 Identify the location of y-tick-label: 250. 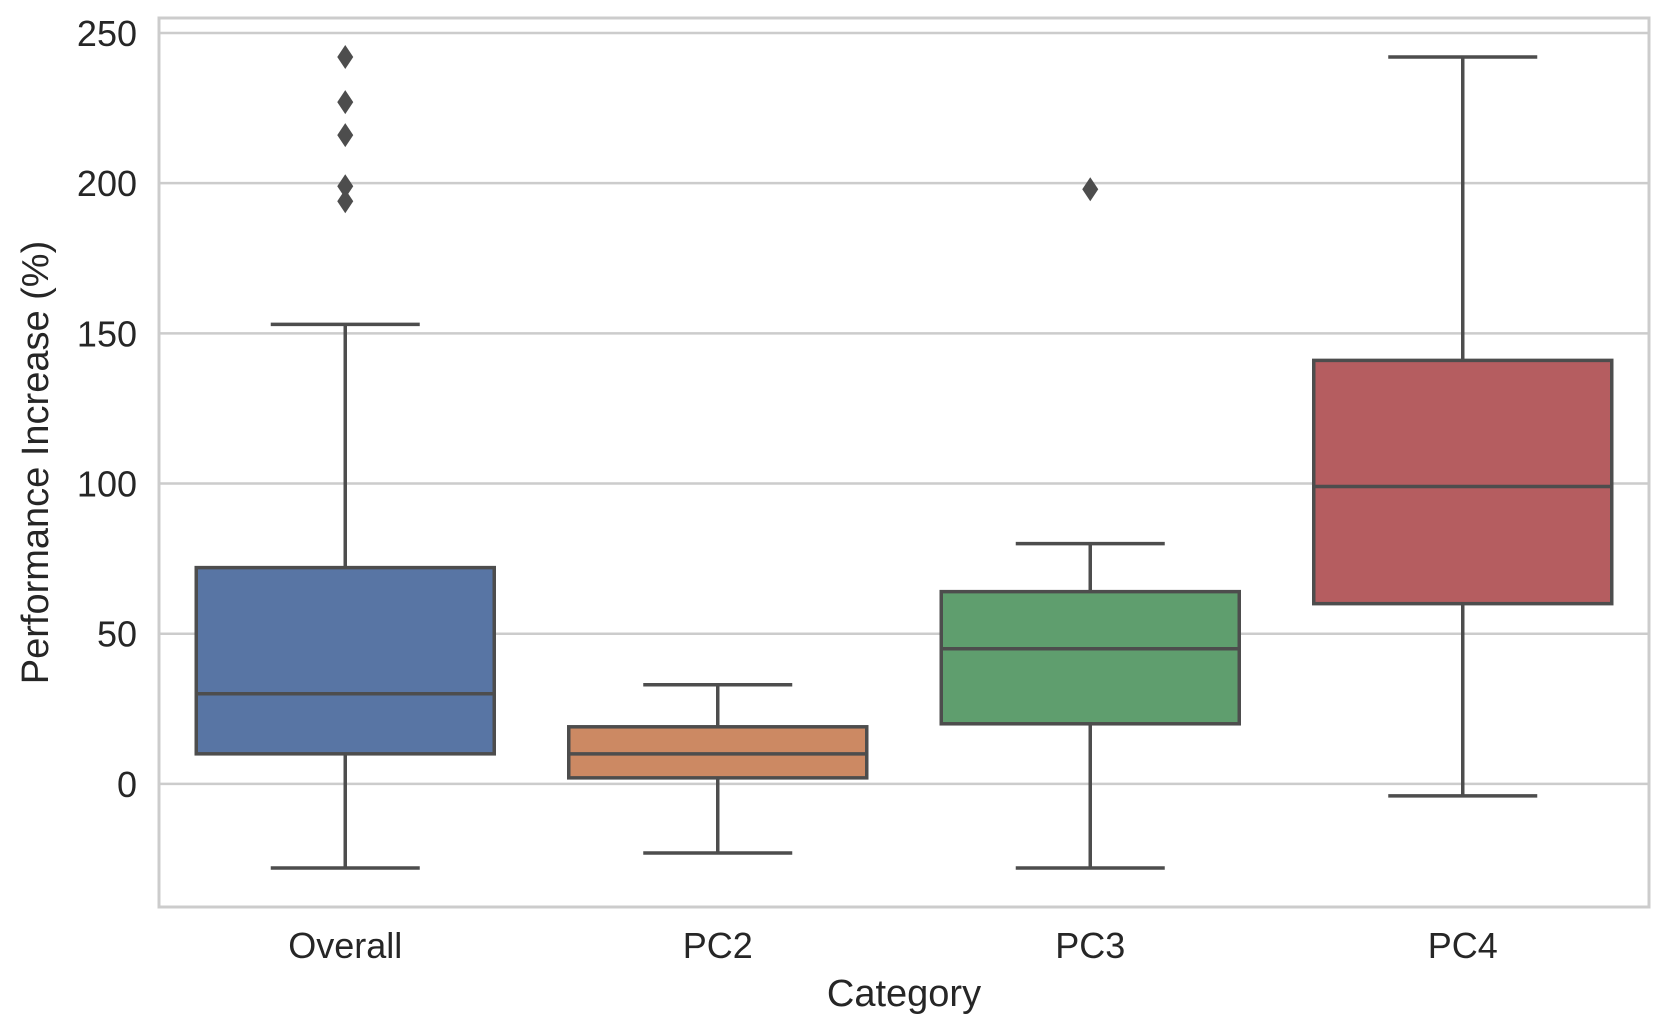
(107, 33).